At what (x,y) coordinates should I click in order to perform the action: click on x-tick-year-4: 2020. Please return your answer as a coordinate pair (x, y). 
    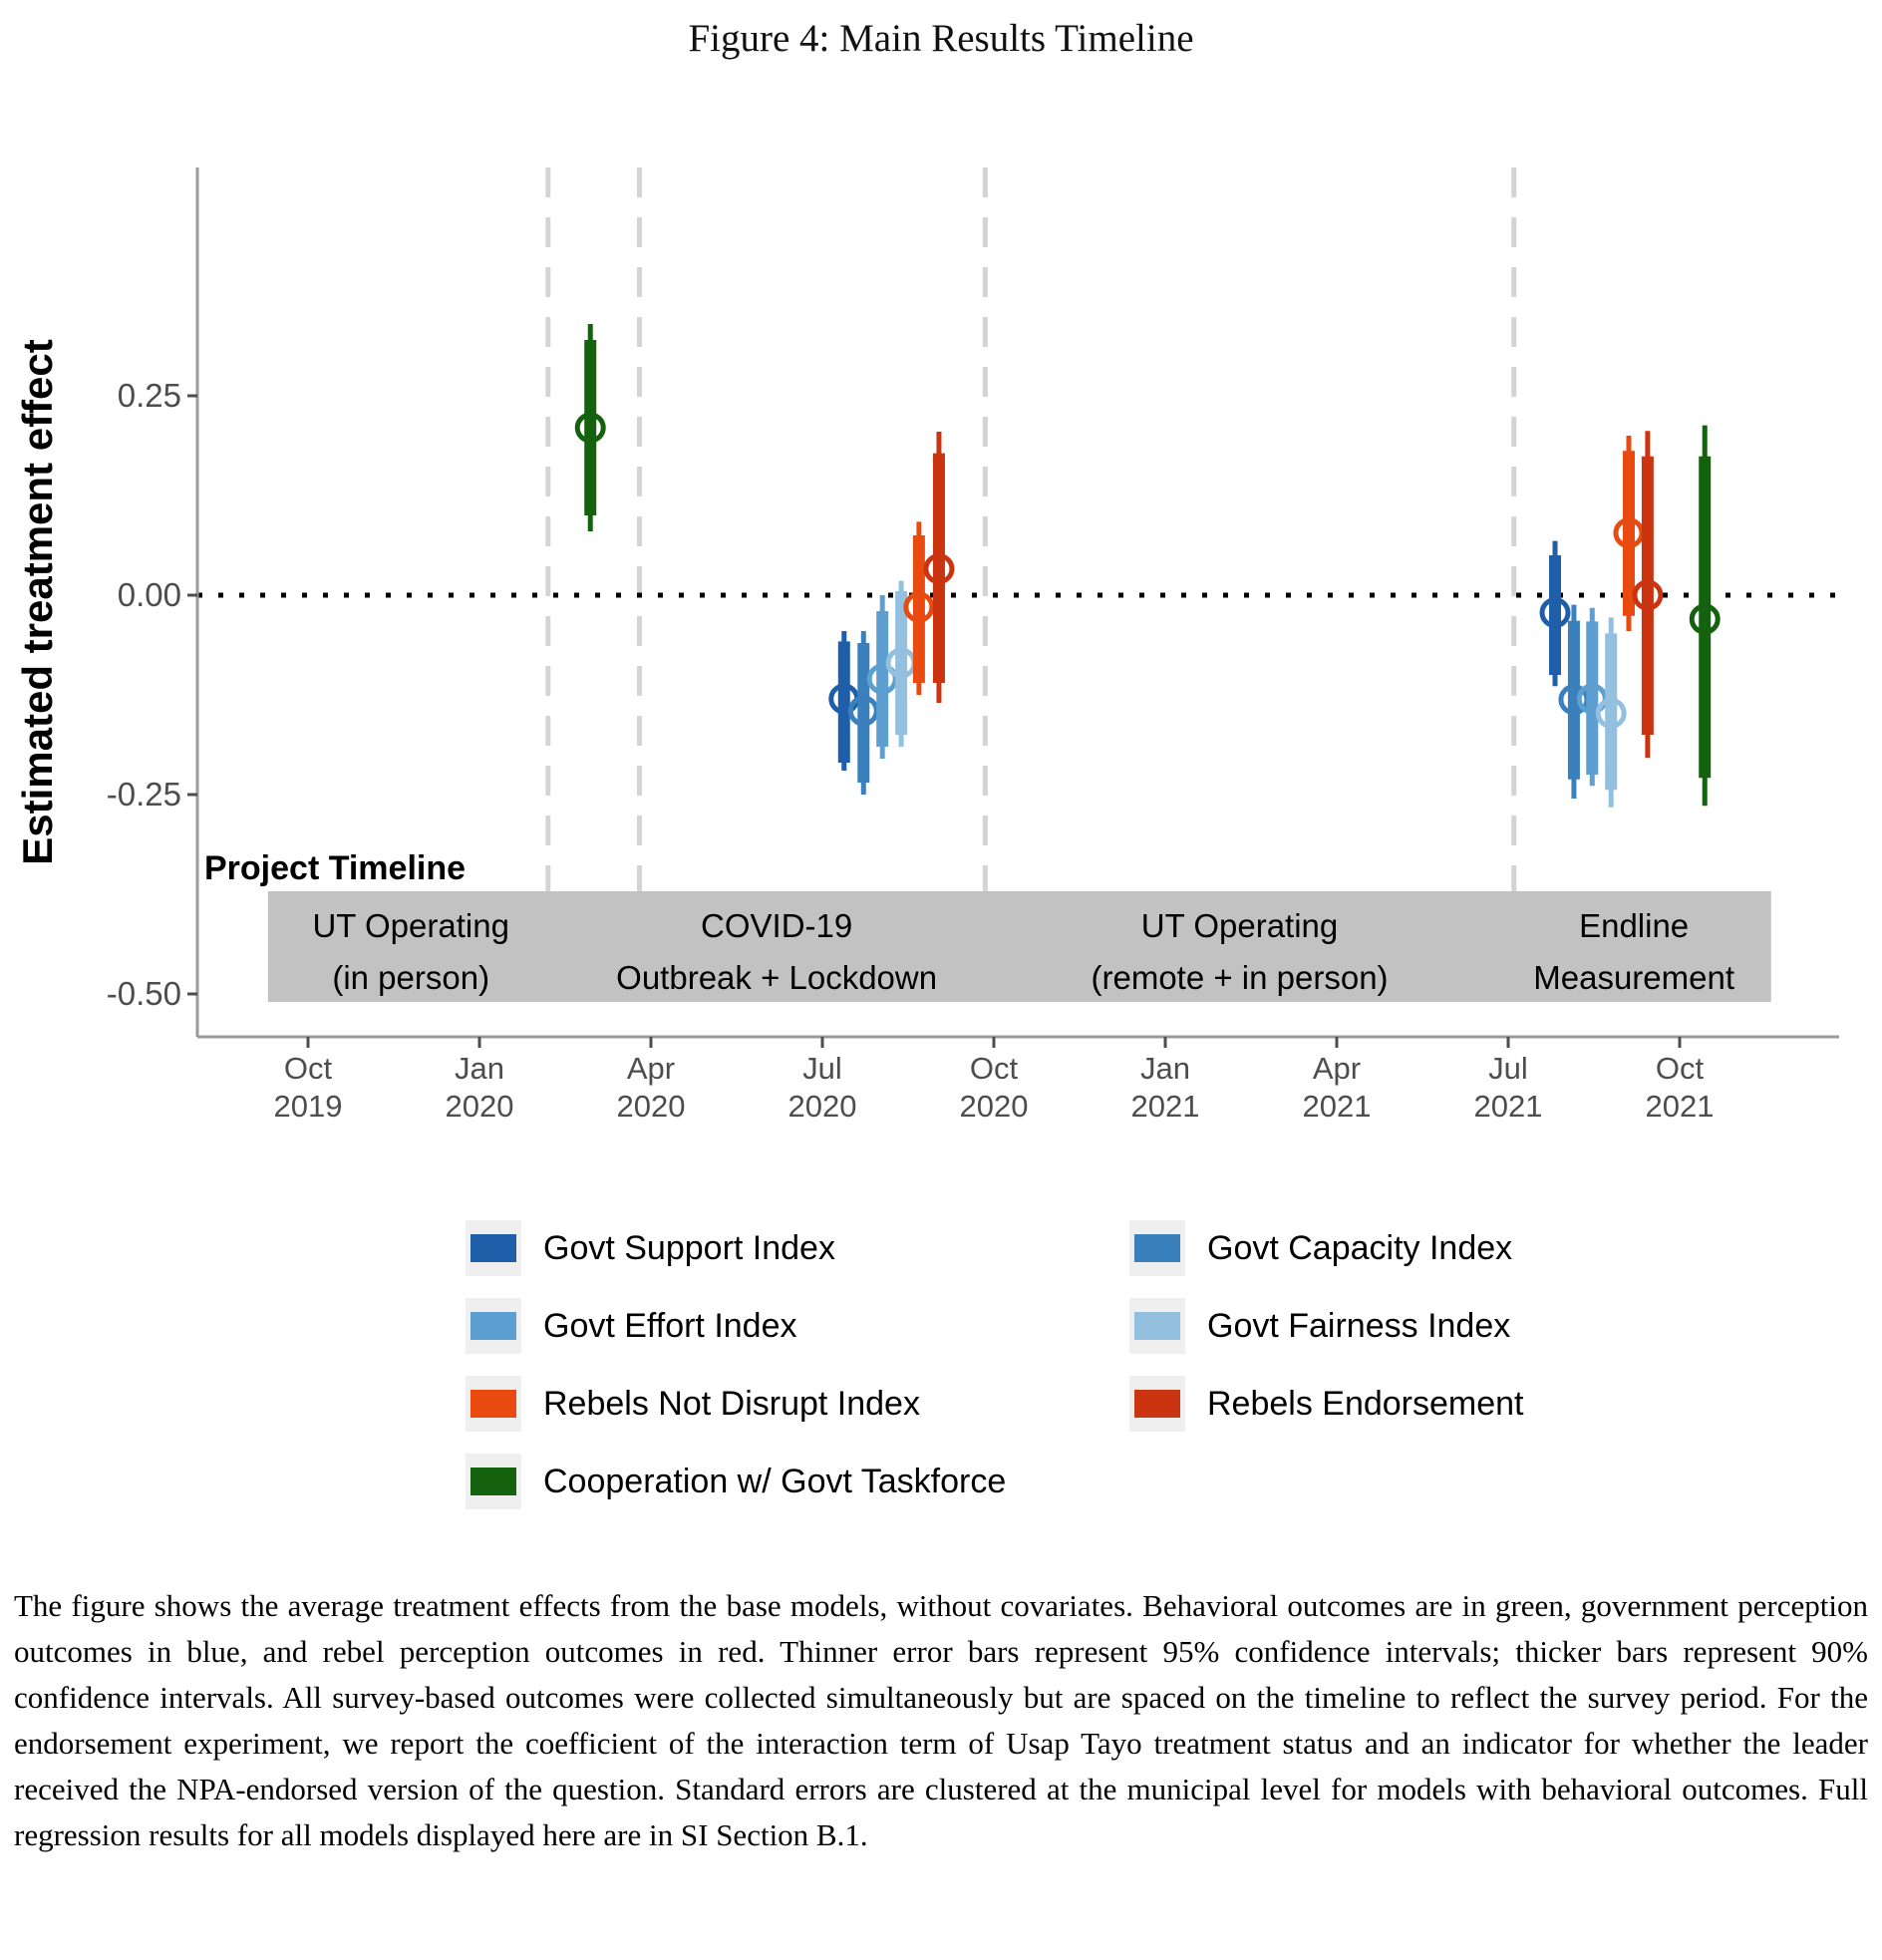
    Looking at the image, I should click on (994, 1106).